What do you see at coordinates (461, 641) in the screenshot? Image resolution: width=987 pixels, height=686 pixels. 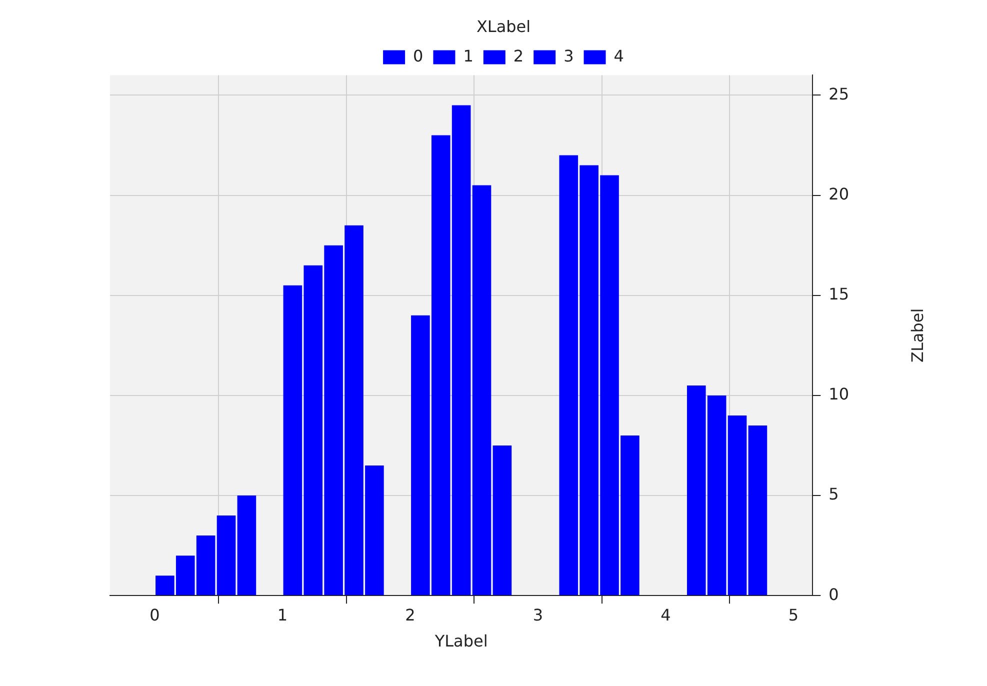 I see `x-axis-title: YLabel` at bounding box center [461, 641].